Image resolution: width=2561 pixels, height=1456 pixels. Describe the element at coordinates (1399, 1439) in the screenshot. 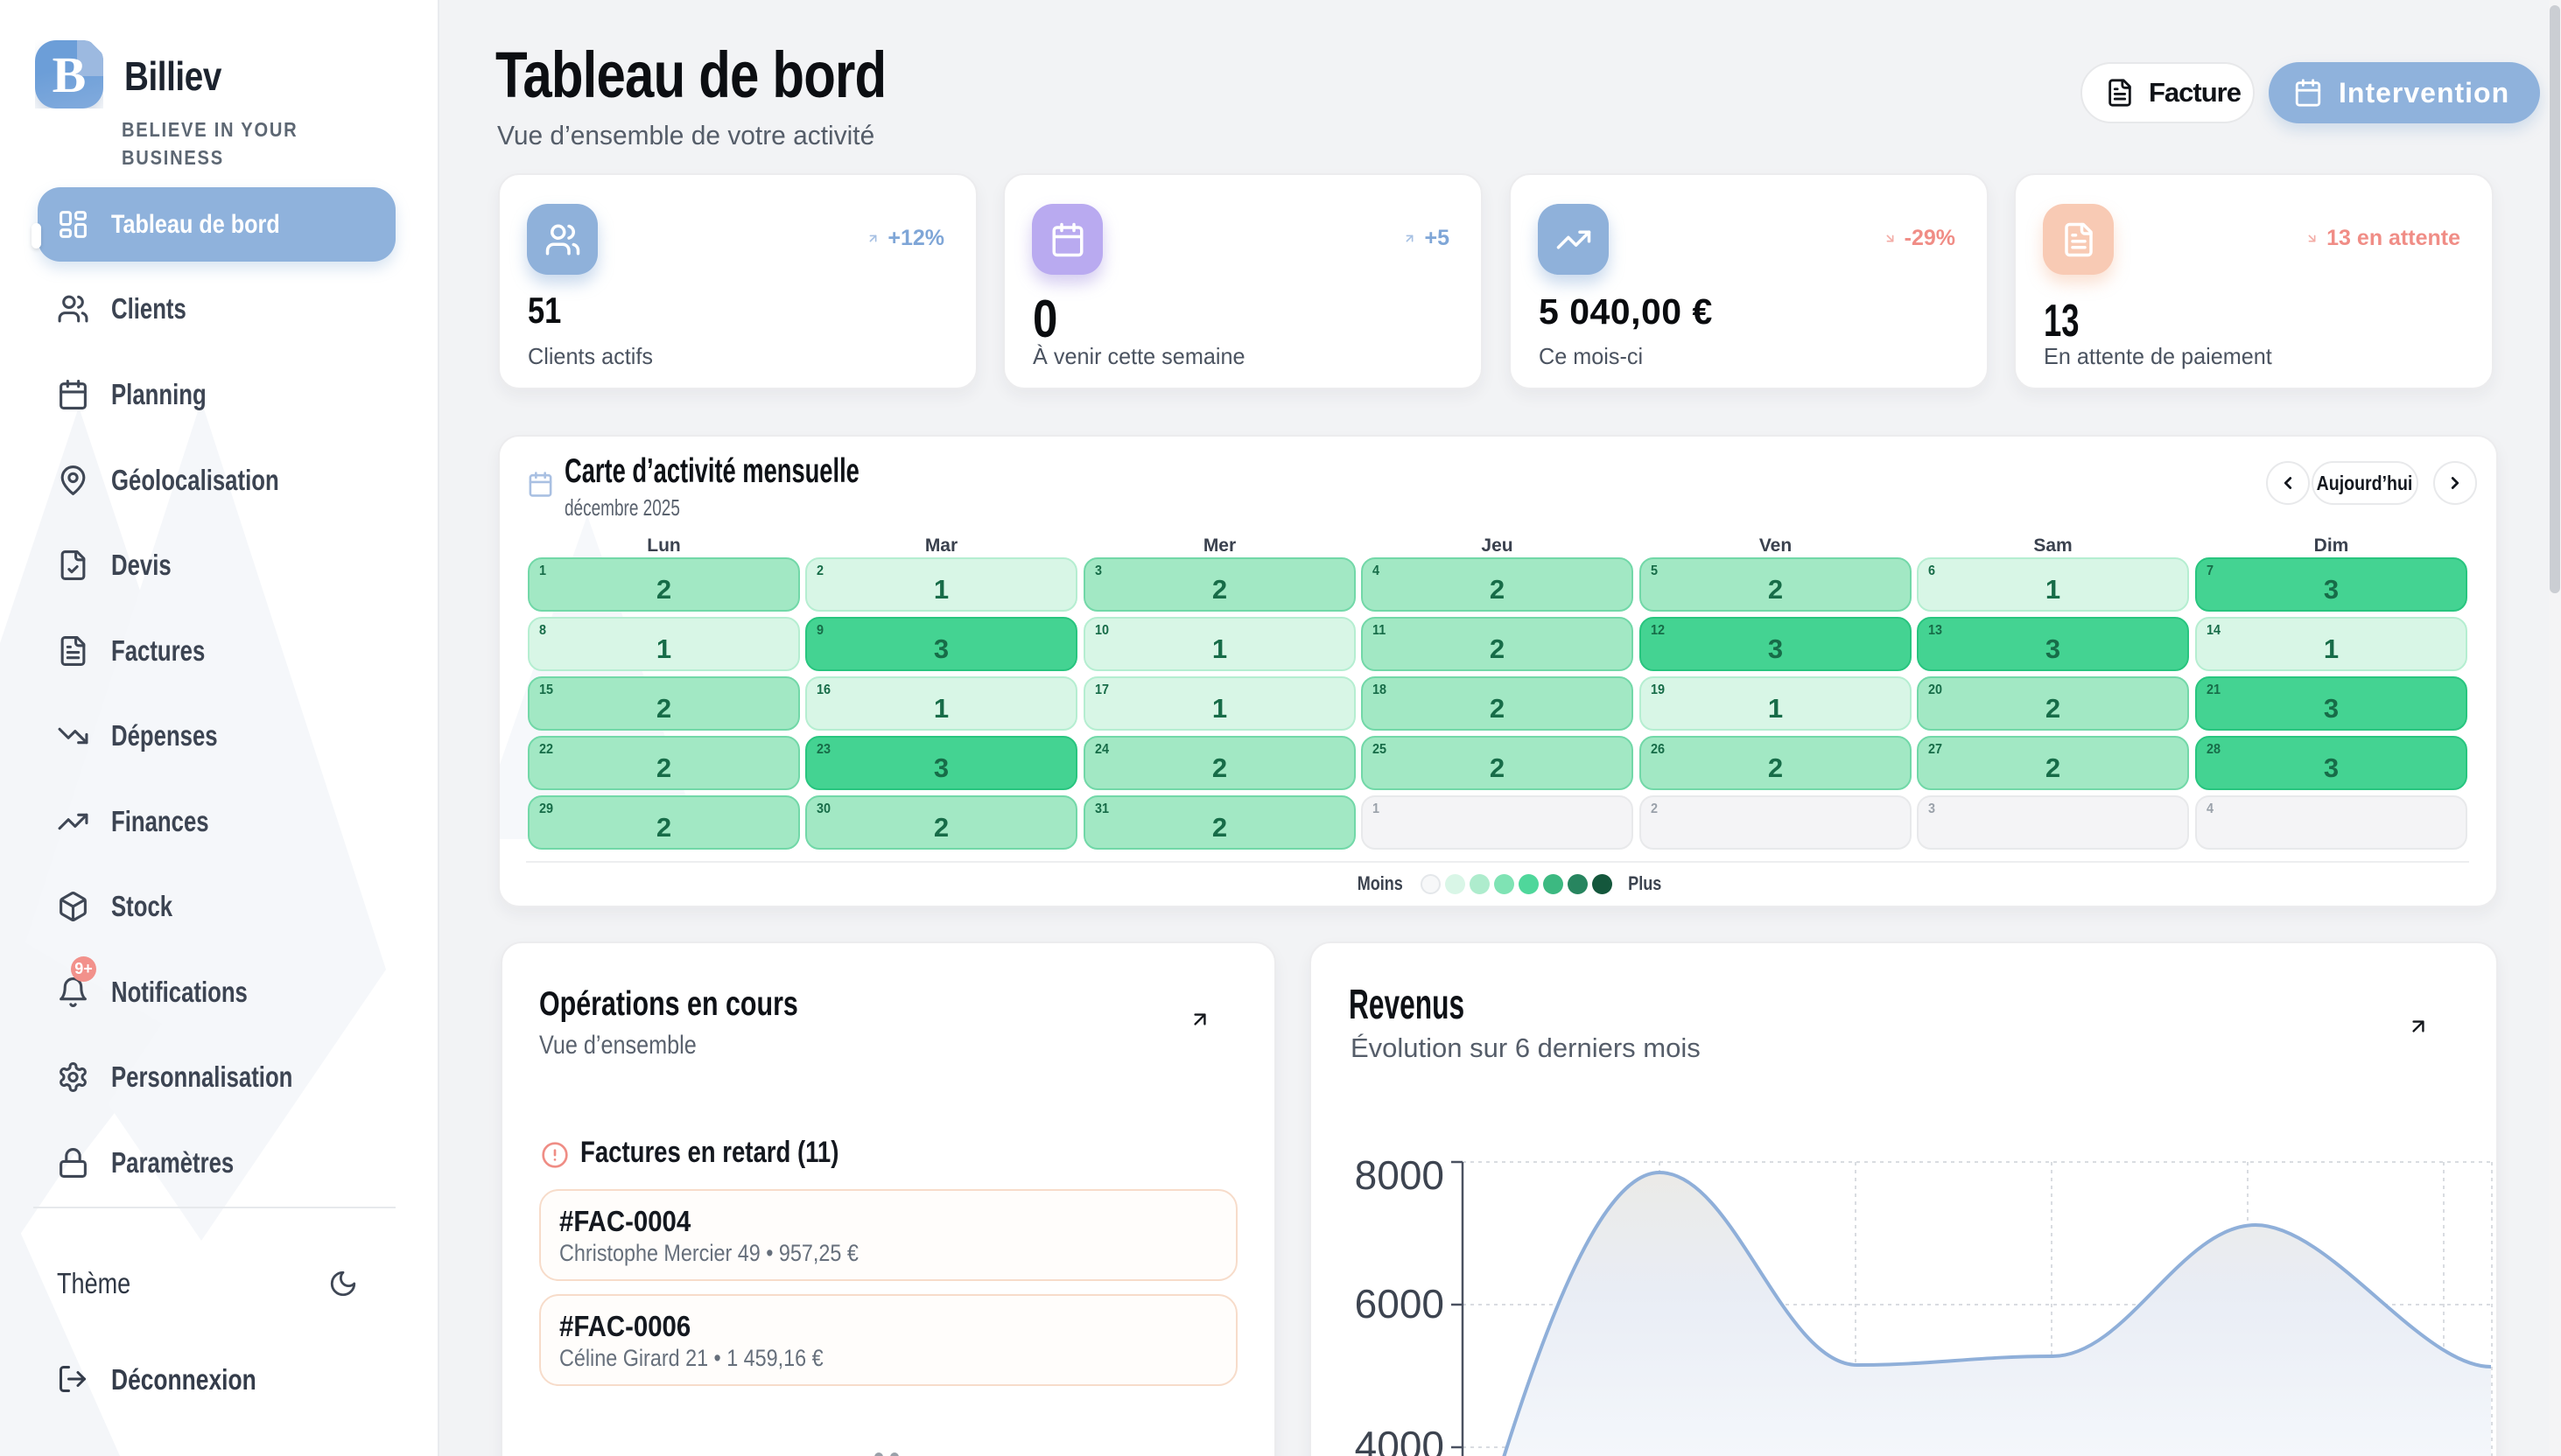

I see `svg-text: 4000` at that location.